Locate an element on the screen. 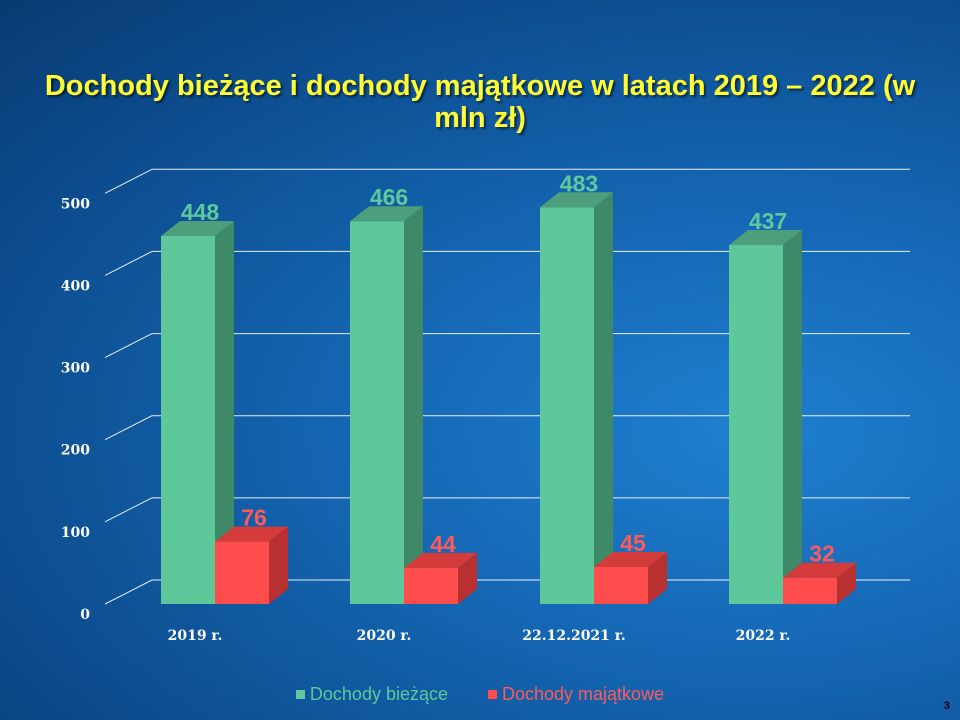 Image resolution: width=960 pixels, height=720 pixels. legend-item-current: Dochody bieżące is located at coordinates (371, 694).